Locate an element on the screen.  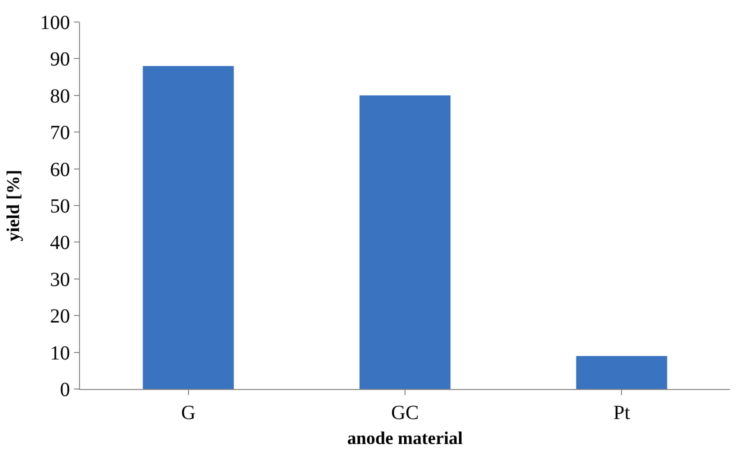
x-tick-label: Pt is located at coordinates (621, 413).